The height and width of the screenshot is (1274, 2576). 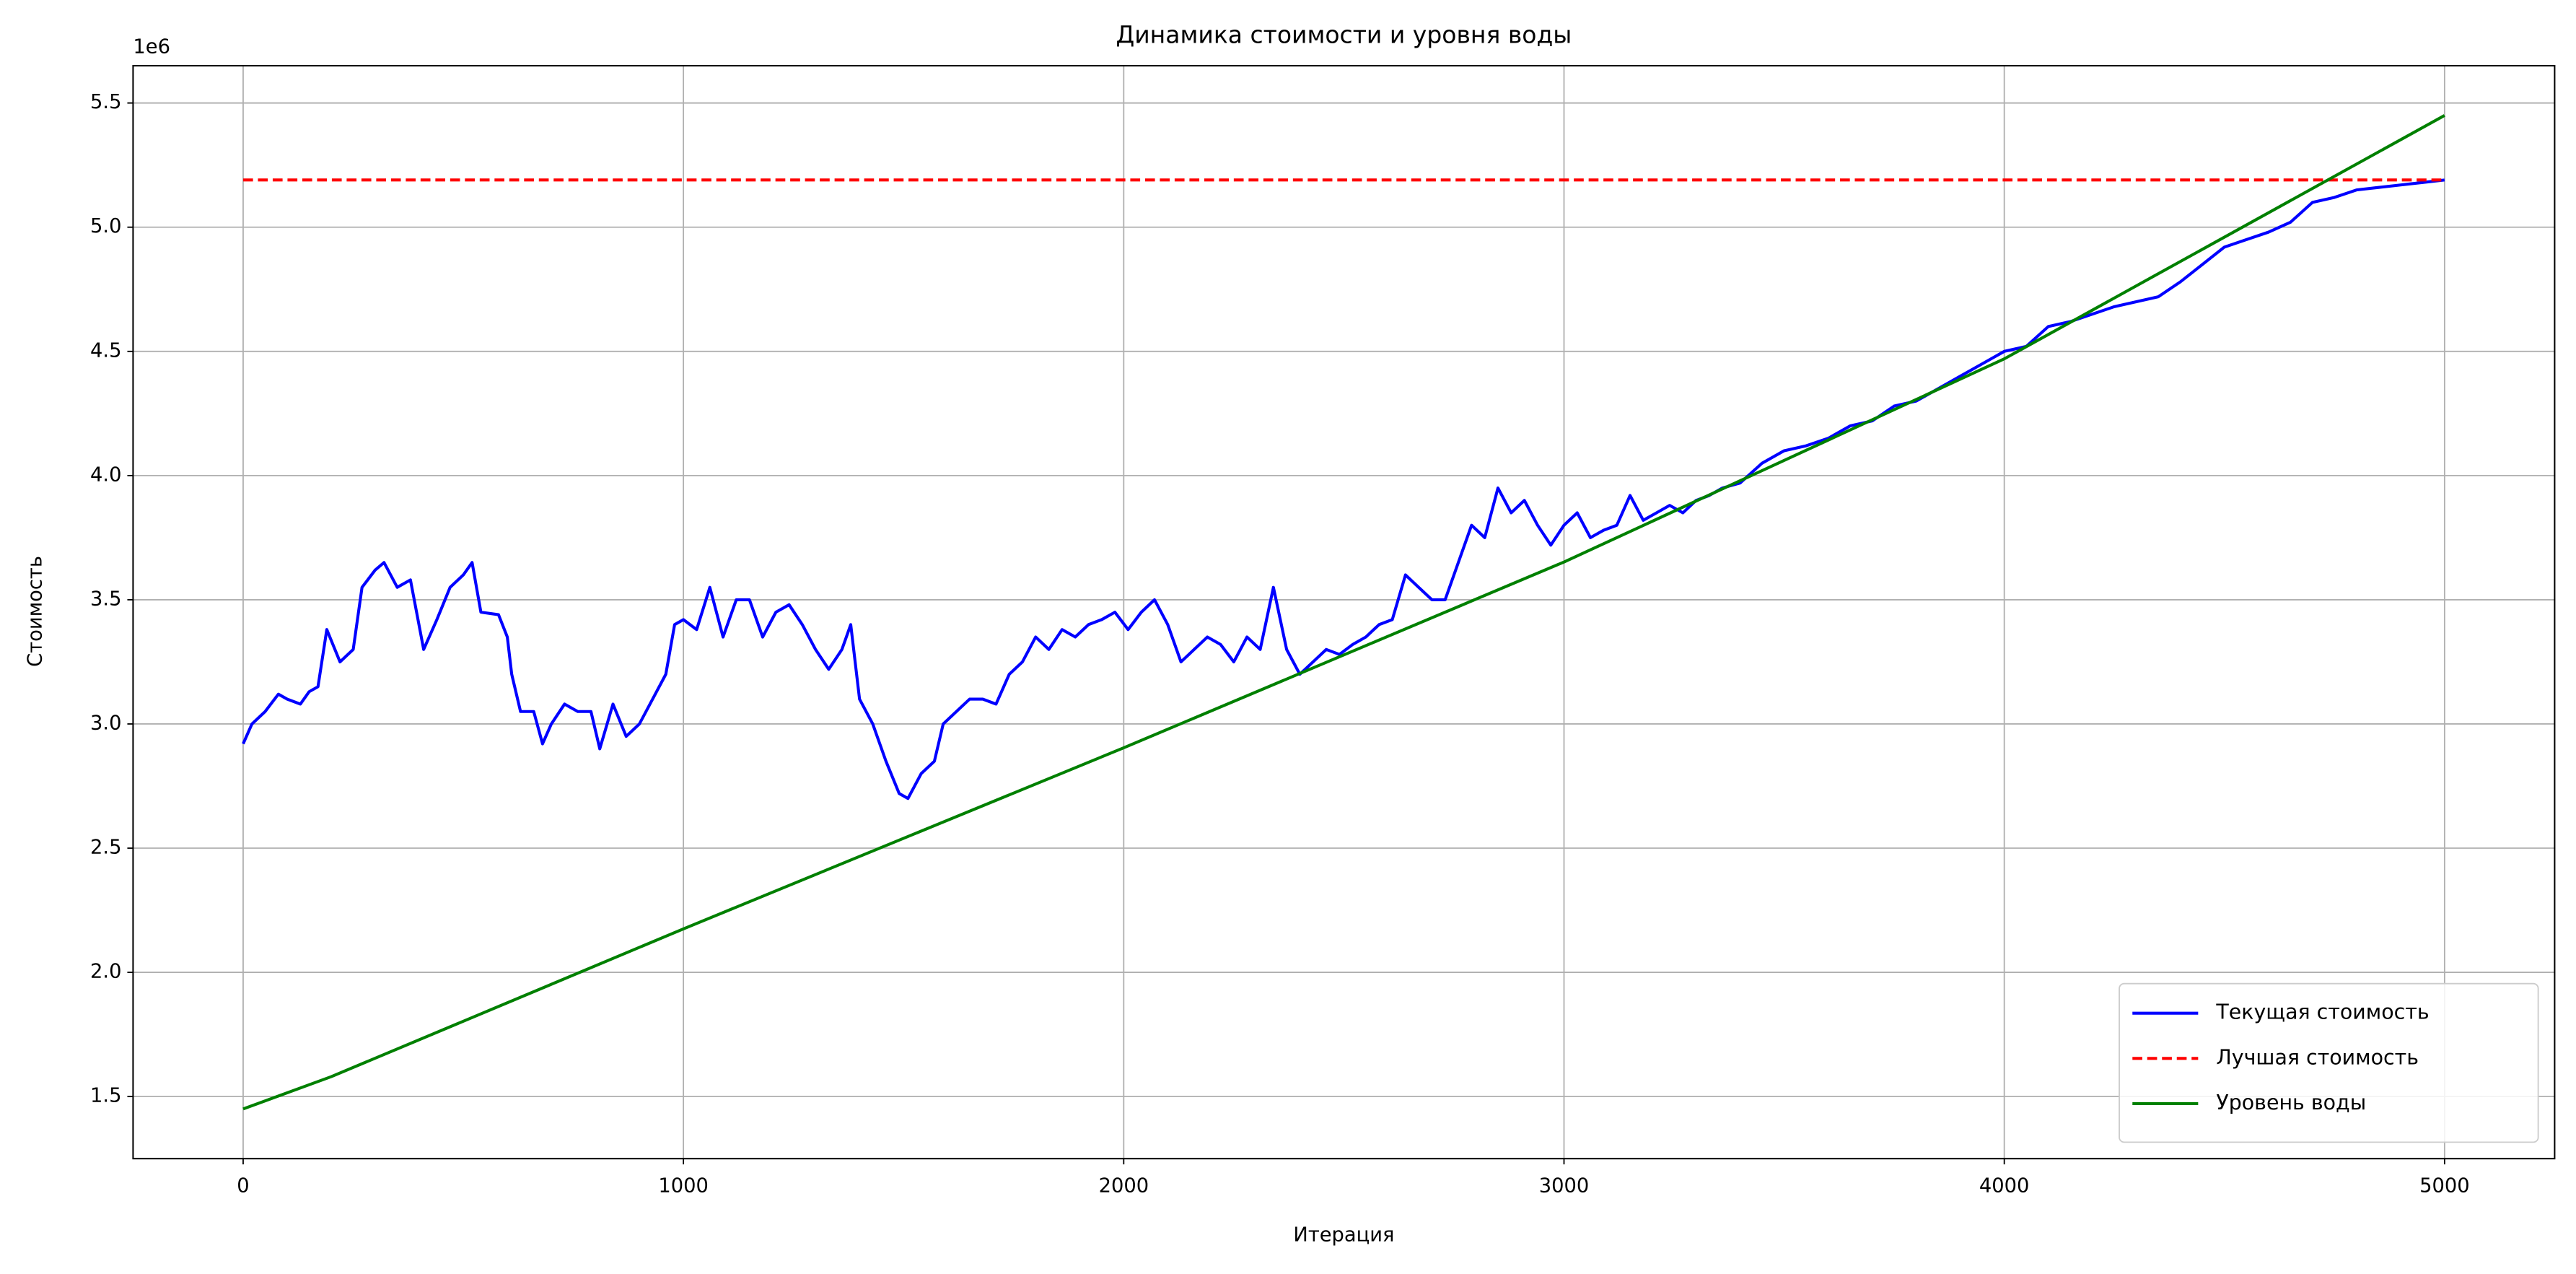 I want to click on legend-label: Текущая стоимость, so click(x=2322, y=1012).